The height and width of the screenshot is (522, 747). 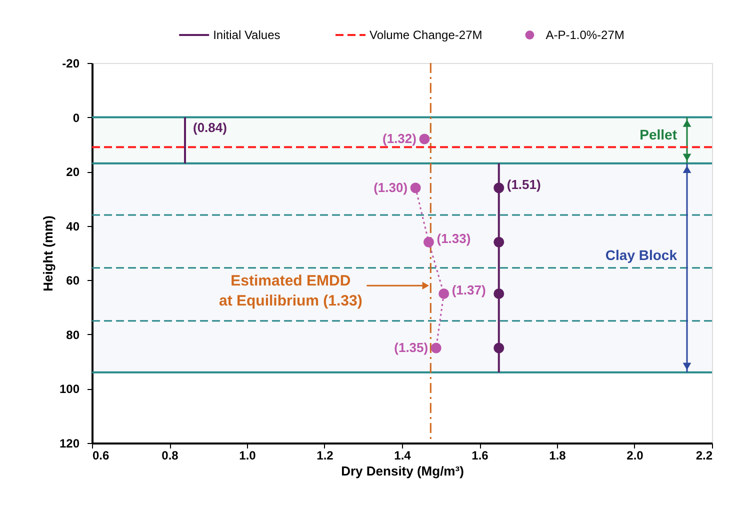 I want to click on annotation: (1.33), so click(x=453, y=238).